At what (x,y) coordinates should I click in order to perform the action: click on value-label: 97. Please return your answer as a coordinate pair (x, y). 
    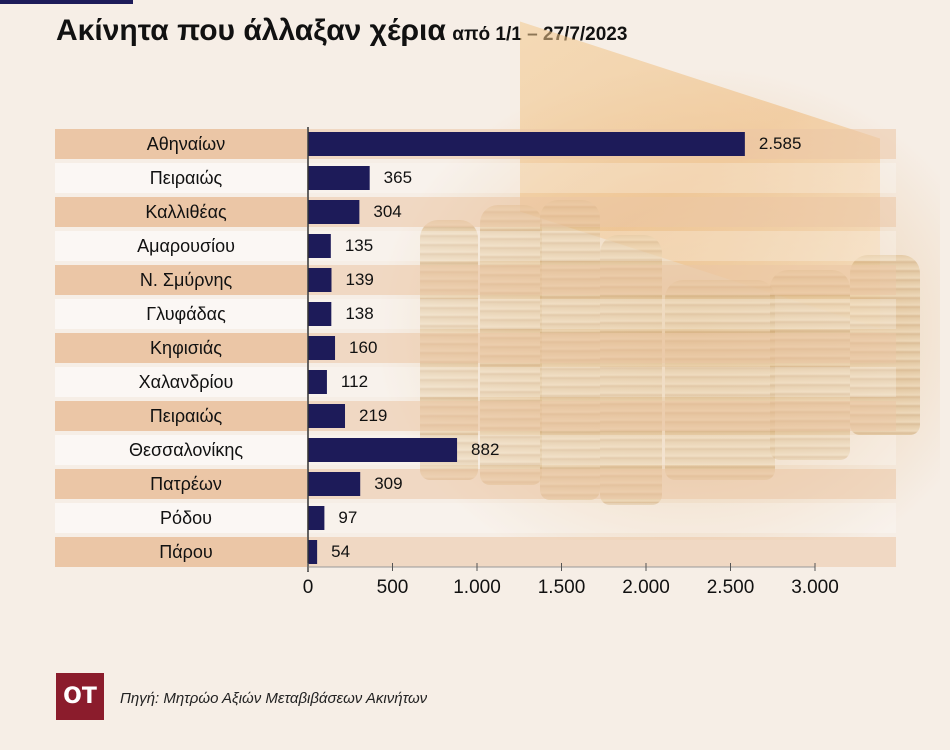
    Looking at the image, I should click on (347, 517).